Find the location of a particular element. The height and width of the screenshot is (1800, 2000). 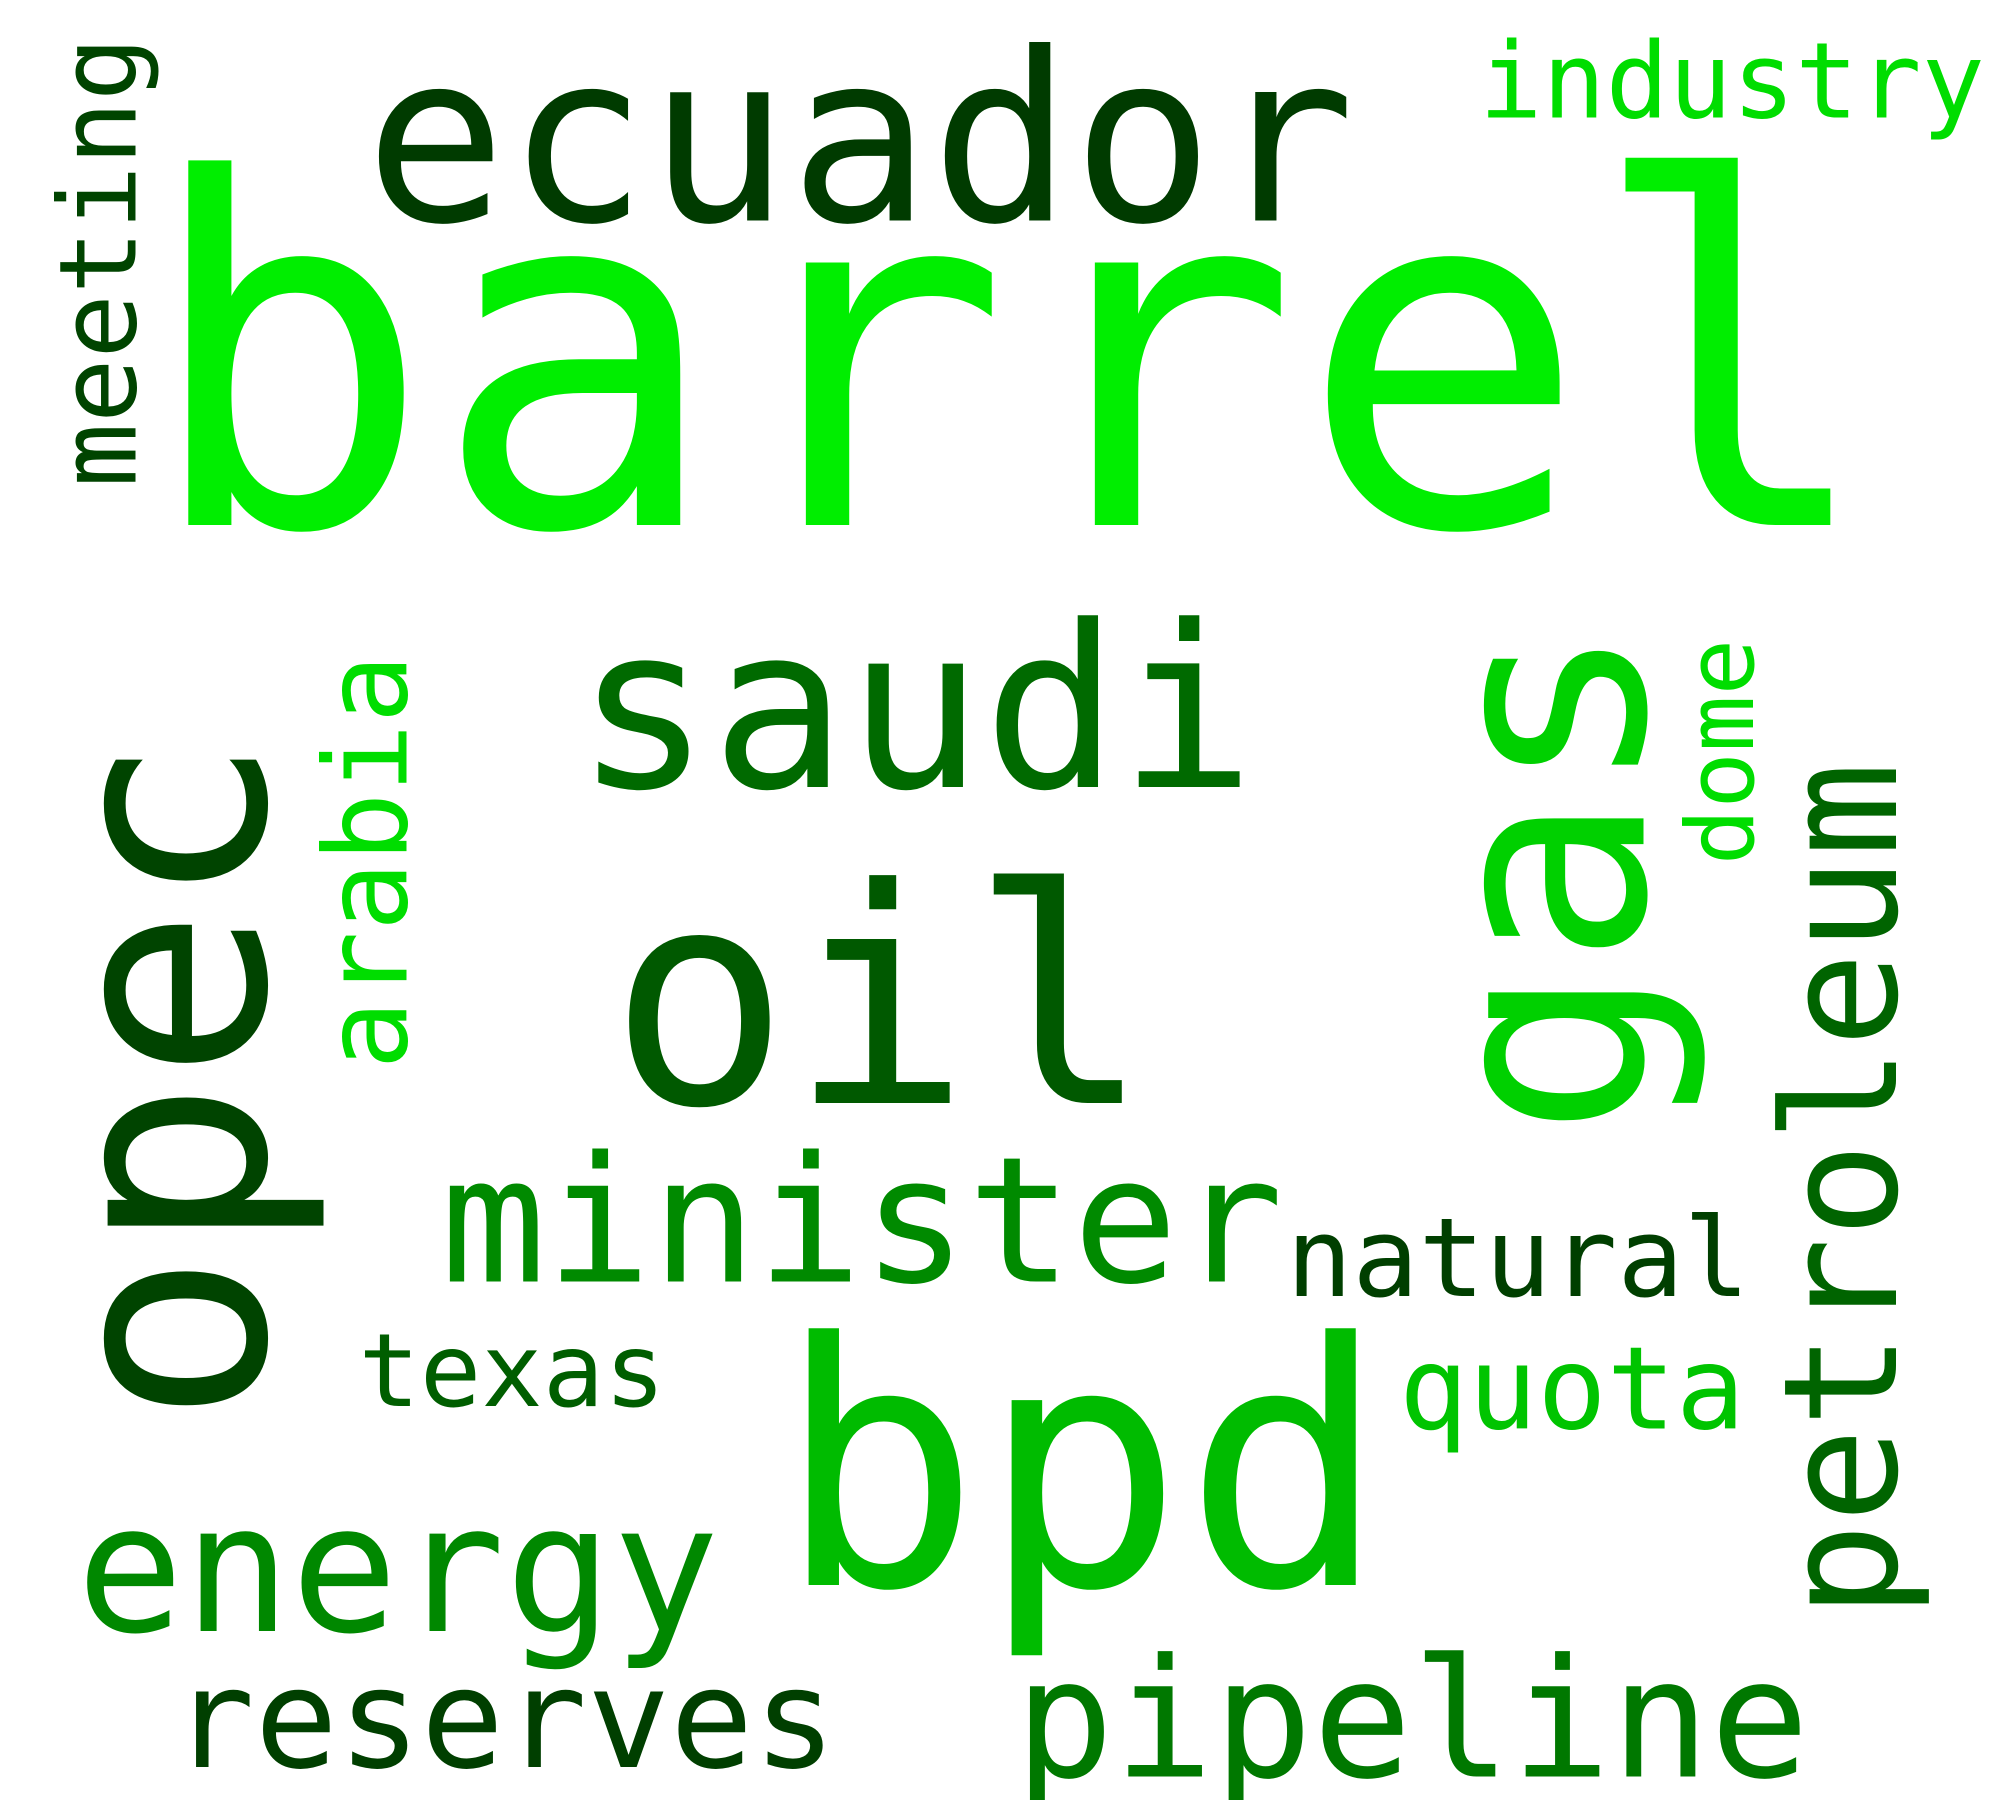

word-minister: minister is located at coordinates (862, 1222).